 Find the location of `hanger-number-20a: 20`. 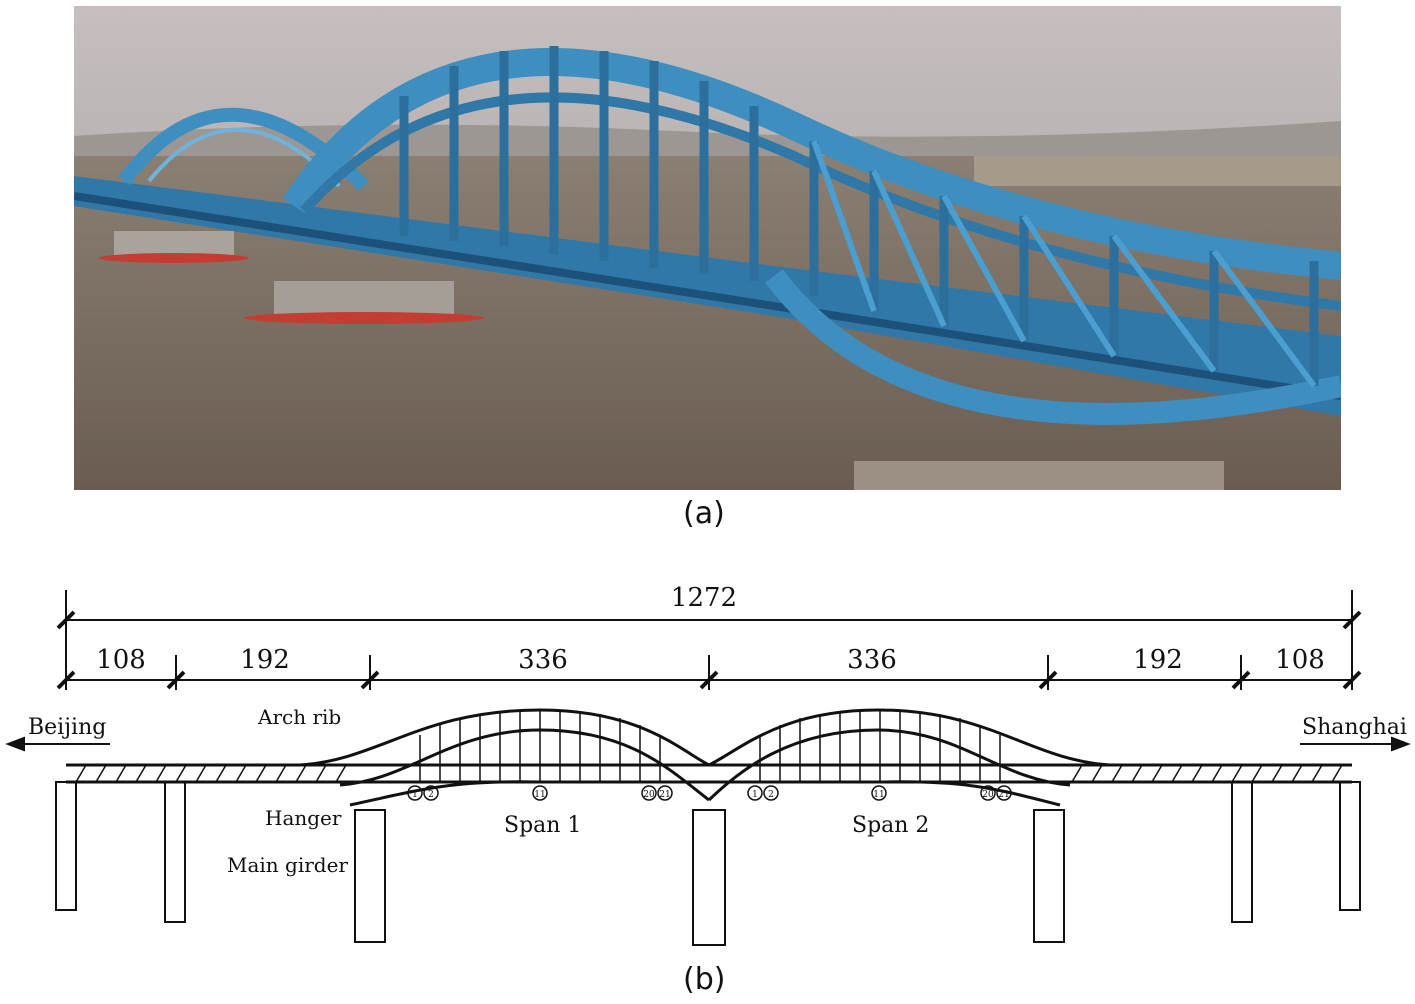

hanger-number-20a: 20 is located at coordinates (649, 795).